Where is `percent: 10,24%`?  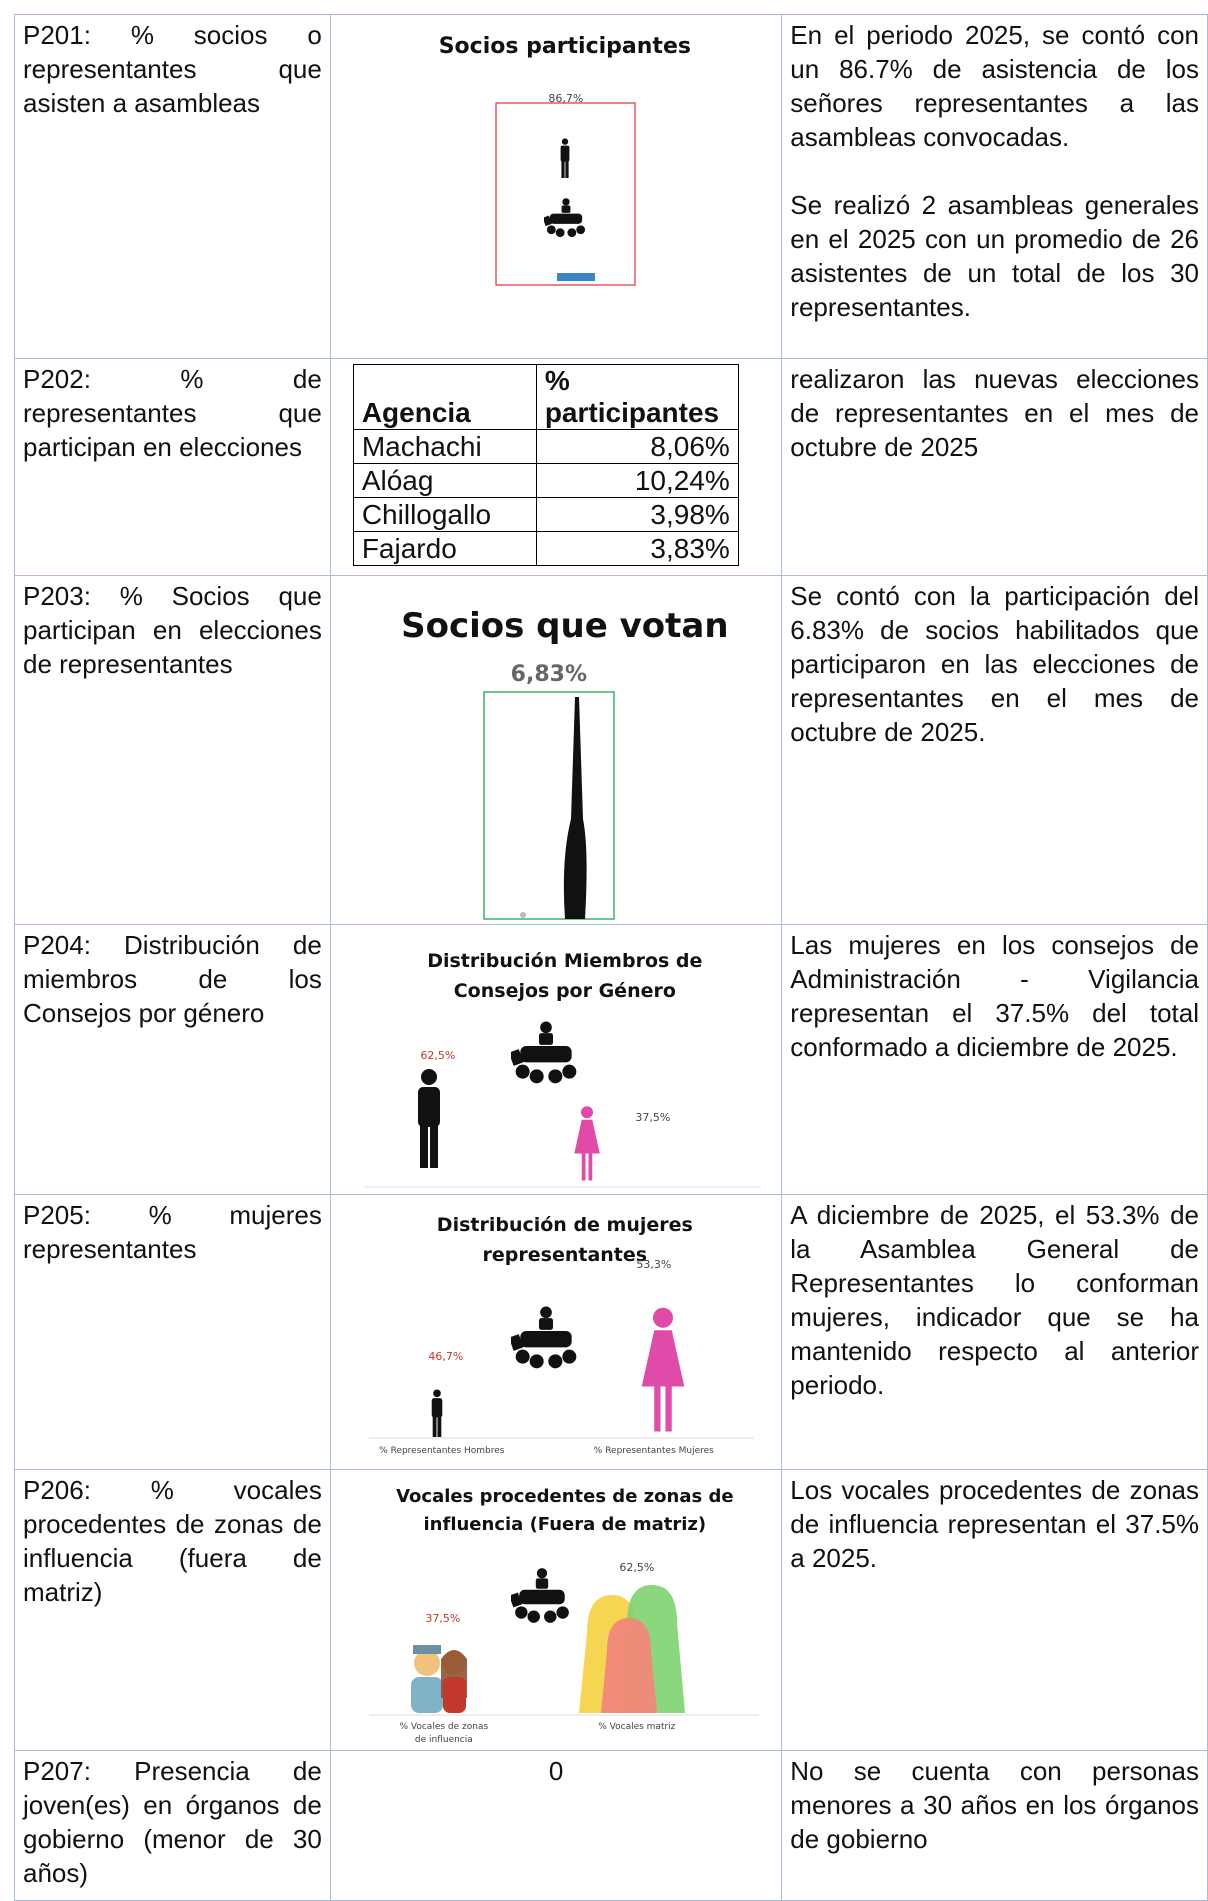
percent: 10,24% is located at coordinates (637, 480).